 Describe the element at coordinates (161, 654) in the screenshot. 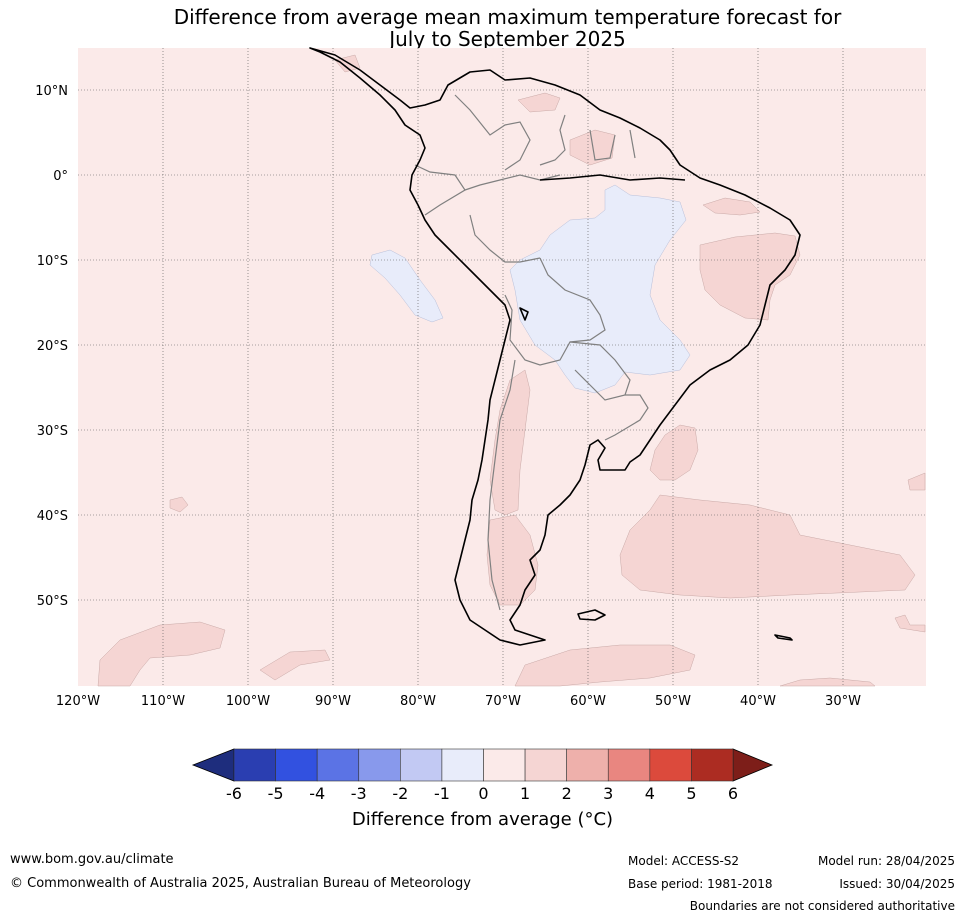

I see `warm-region-southern-ocean-west` at that location.